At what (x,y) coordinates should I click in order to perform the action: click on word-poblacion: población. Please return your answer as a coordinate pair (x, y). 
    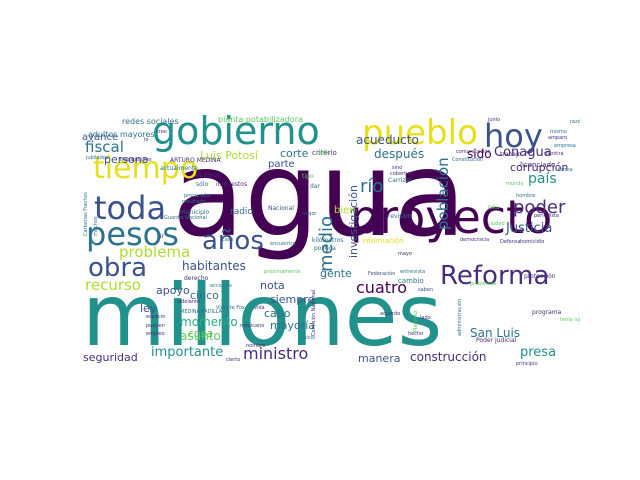
    Looking at the image, I should click on (443, 193).